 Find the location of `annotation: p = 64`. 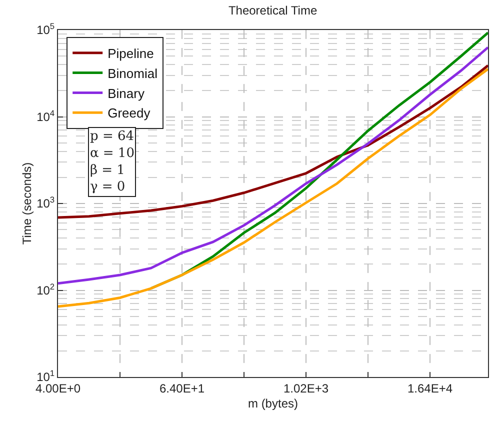

annotation: p = 64 is located at coordinates (112, 136).